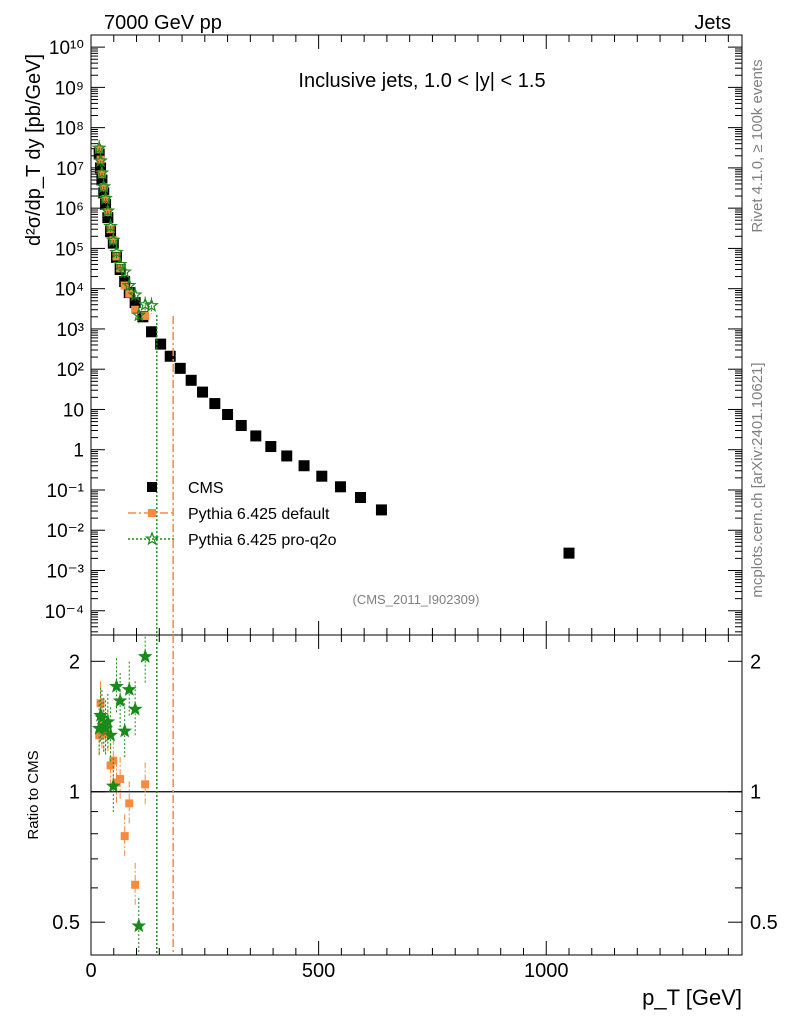 The height and width of the screenshot is (1024, 786). I want to click on legend-label: Pythia 6.425 pro-q2o, so click(262, 540).